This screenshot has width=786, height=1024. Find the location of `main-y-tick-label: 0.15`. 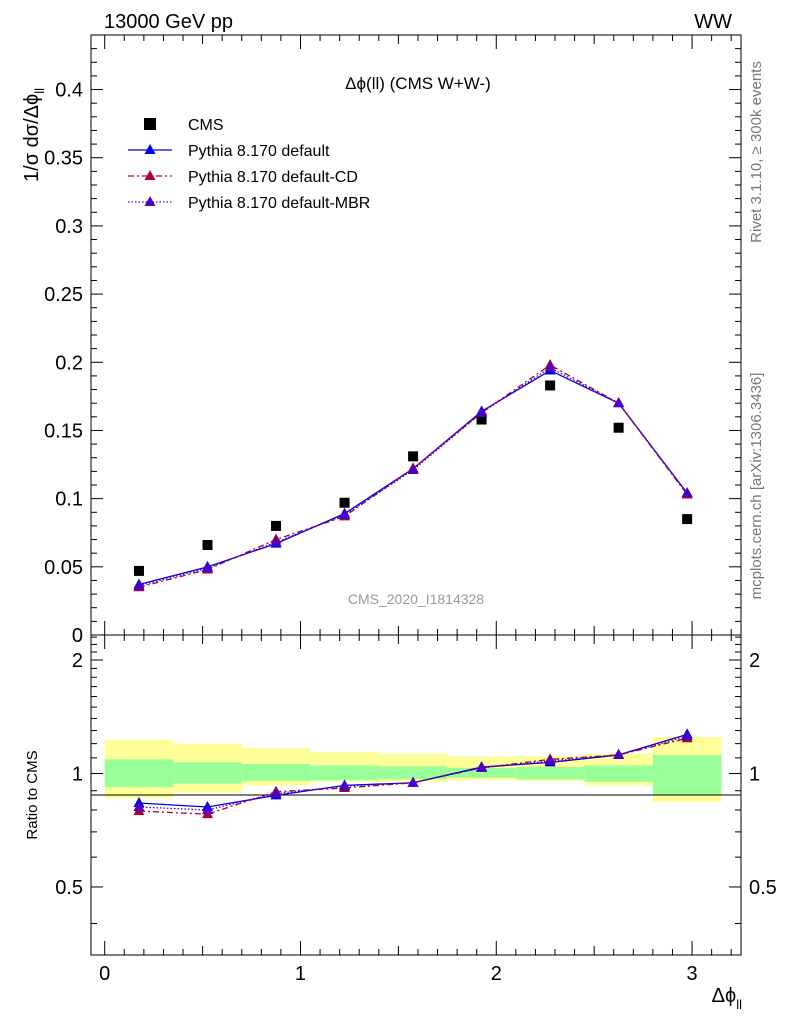

main-y-tick-label: 0.15 is located at coordinates (63, 431).